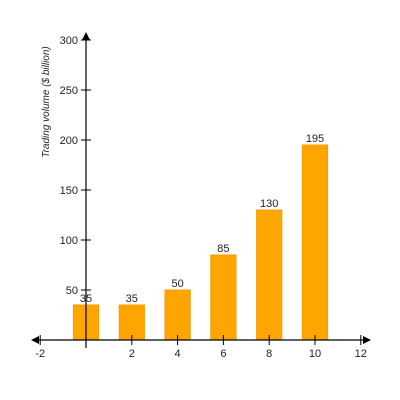 The image size is (400, 400). What do you see at coordinates (46, 102) in the screenshot?
I see `y-axis-title: Trading volume ($ billion)` at bounding box center [46, 102].